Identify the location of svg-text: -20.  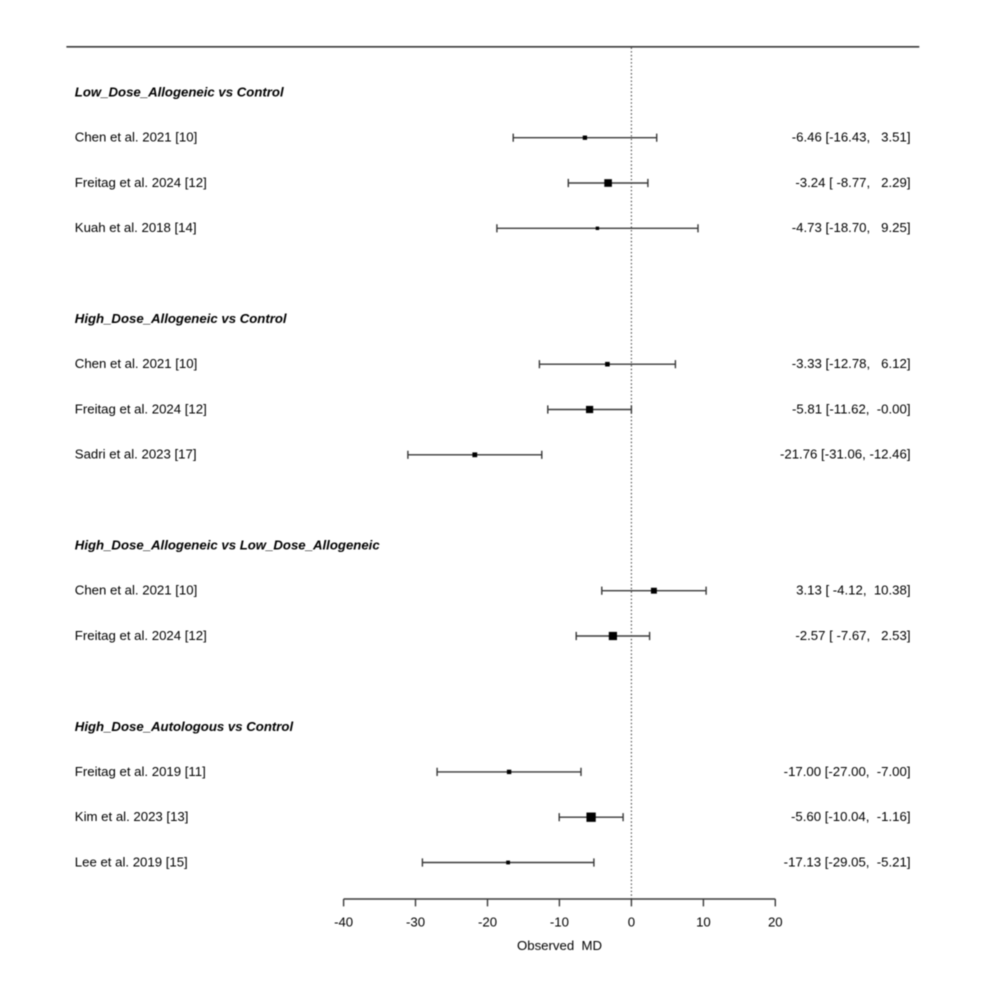
(487, 922).